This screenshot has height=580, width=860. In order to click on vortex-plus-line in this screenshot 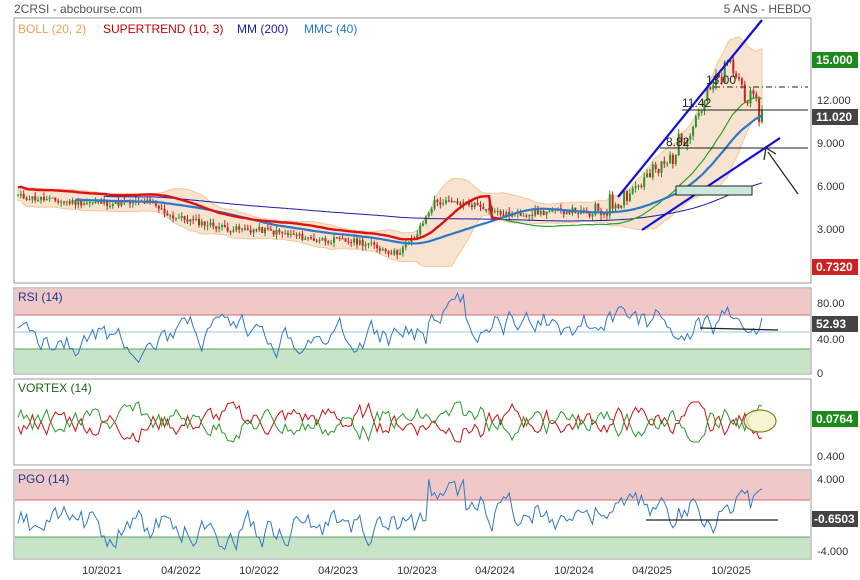, I will do `click(390, 422)`.